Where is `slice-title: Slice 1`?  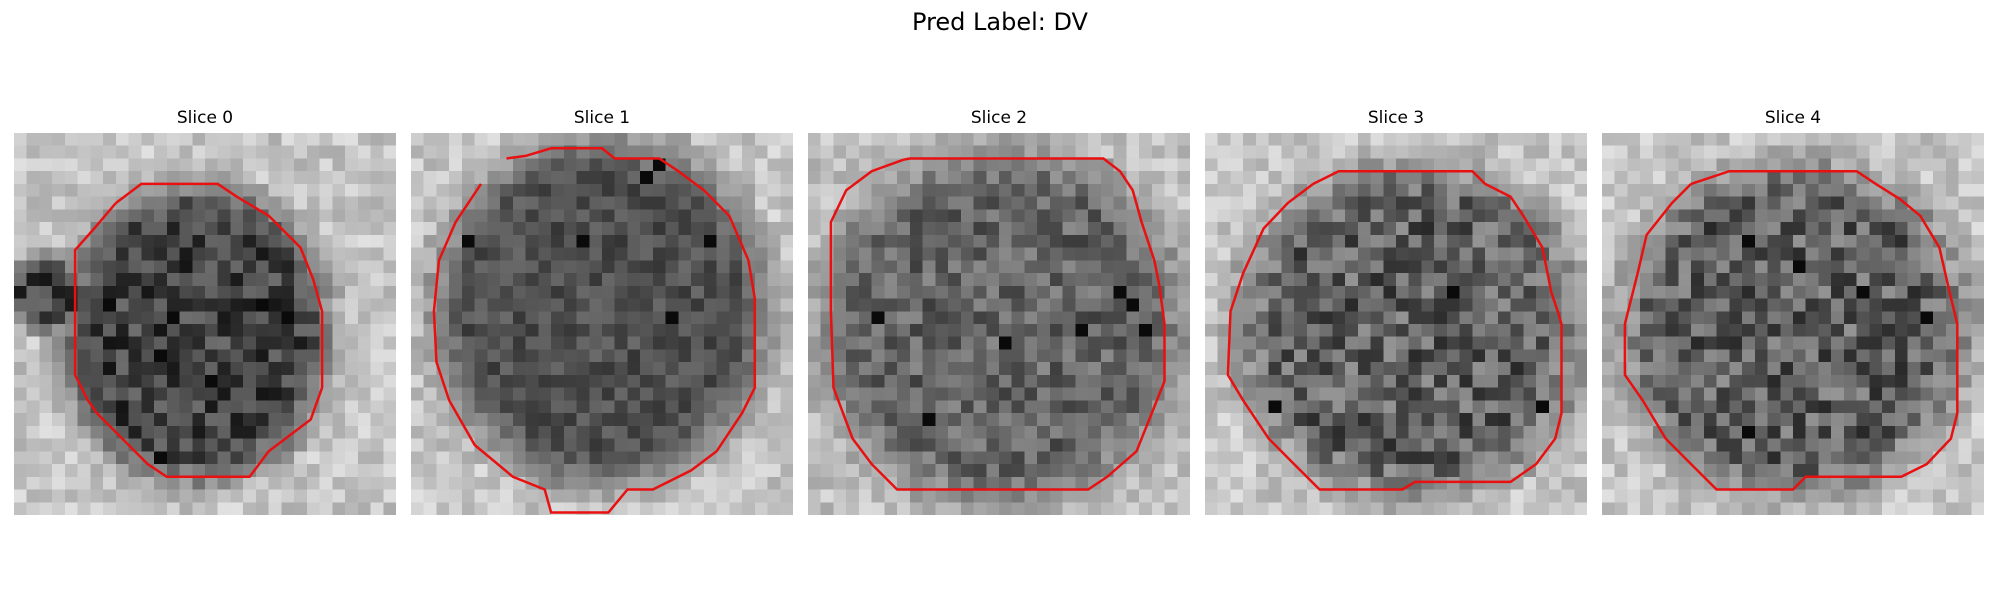
slice-title: Slice 1 is located at coordinates (602, 118).